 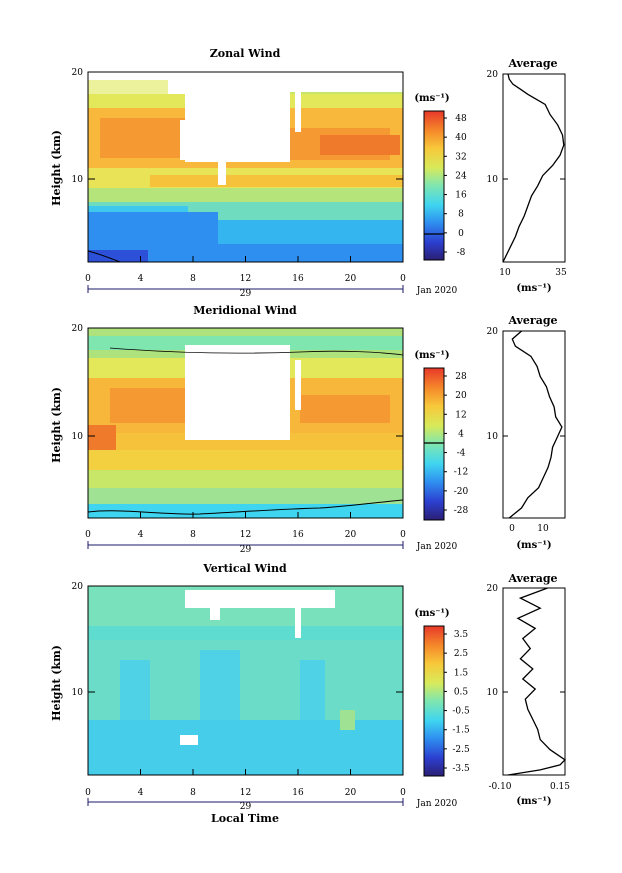 What do you see at coordinates (532, 63) in the screenshot?
I see `zonal-avg-title: Average` at bounding box center [532, 63].